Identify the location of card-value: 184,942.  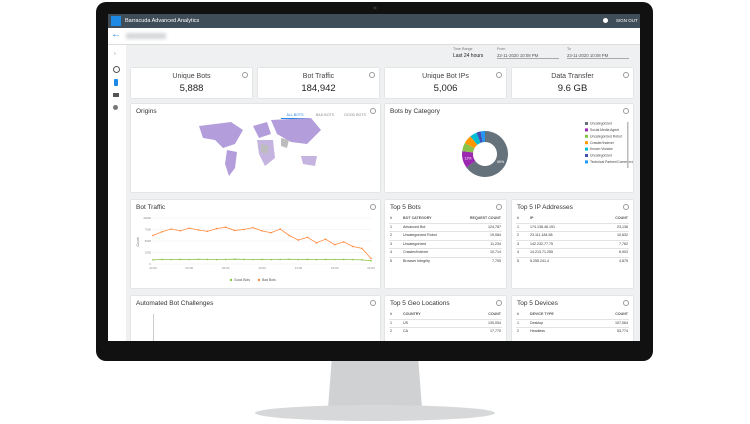
(318, 88).